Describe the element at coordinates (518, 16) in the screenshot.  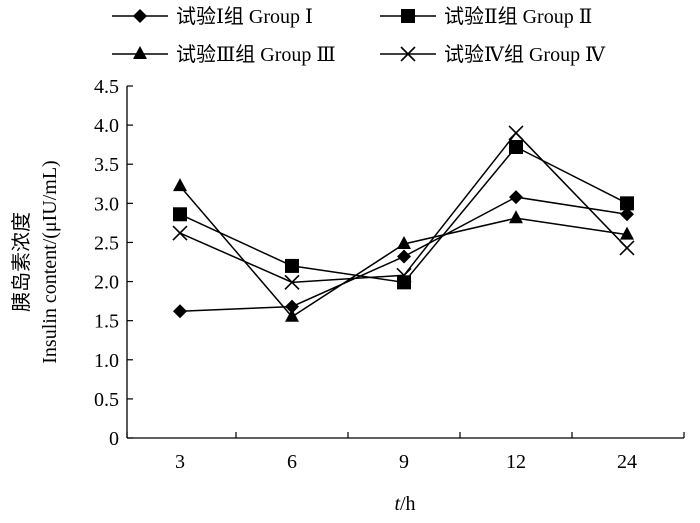
I see `legend-label-group-2: 试验Ⅱ组 Group Ⅱ` at that location.